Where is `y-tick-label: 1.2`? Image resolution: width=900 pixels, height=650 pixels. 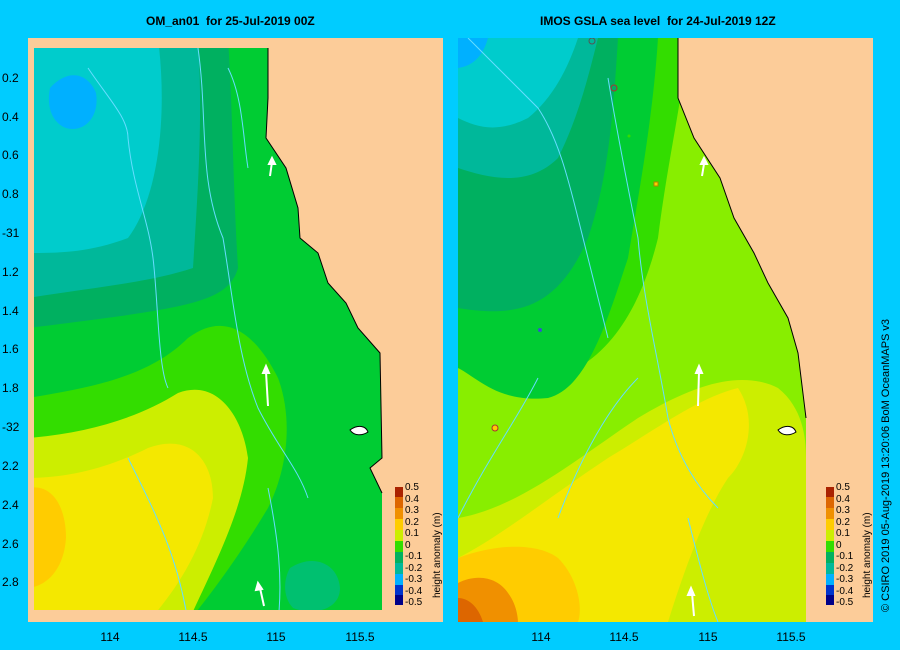 y-tick-label: 1.2 is located at coordinates (10, 272).